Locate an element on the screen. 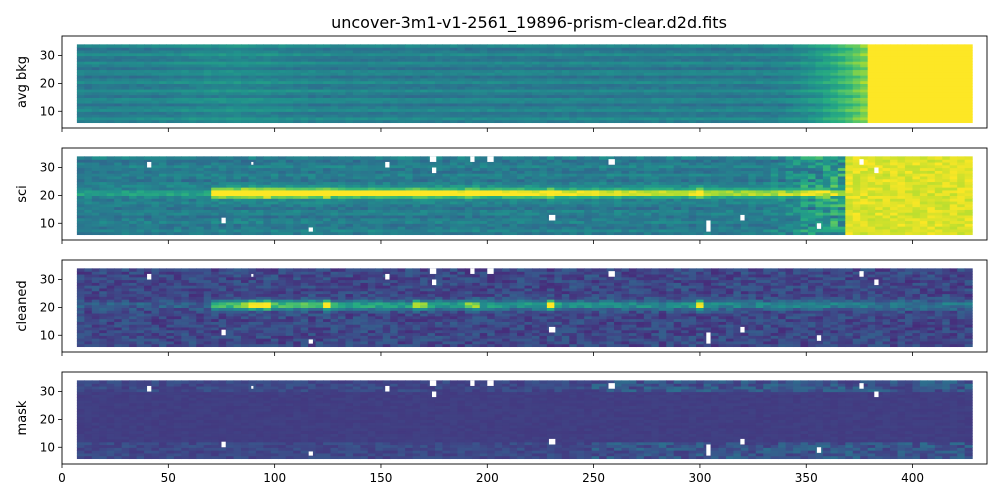 Image resolution: width=1000 pixels, height=500 pixels. y-axis-label: mask is located at coordinates (22, 417).